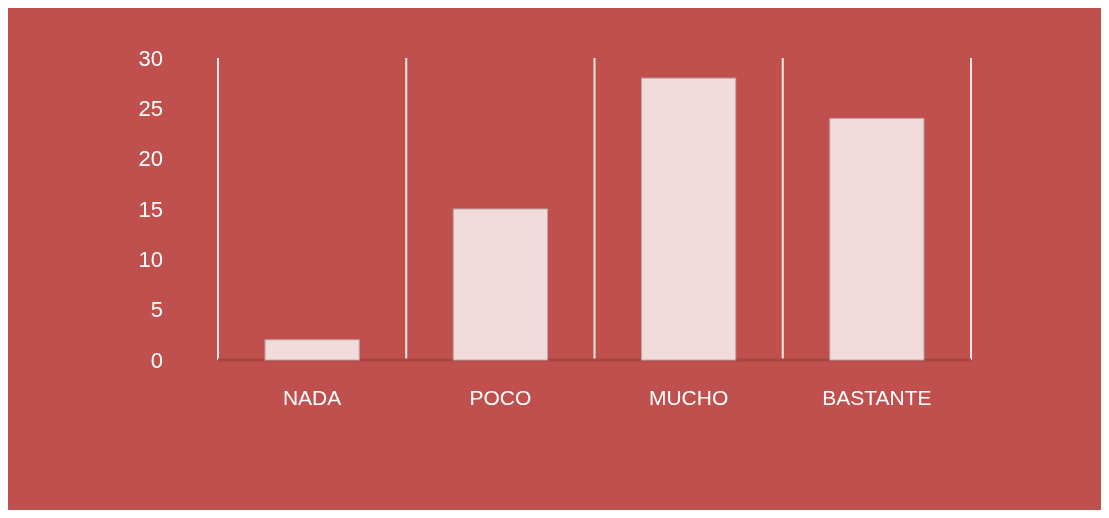  What do you see at coordinates (150, 58) in the screenshot?
I see `y-tick-label: 30` at bounding box center [150, 58].